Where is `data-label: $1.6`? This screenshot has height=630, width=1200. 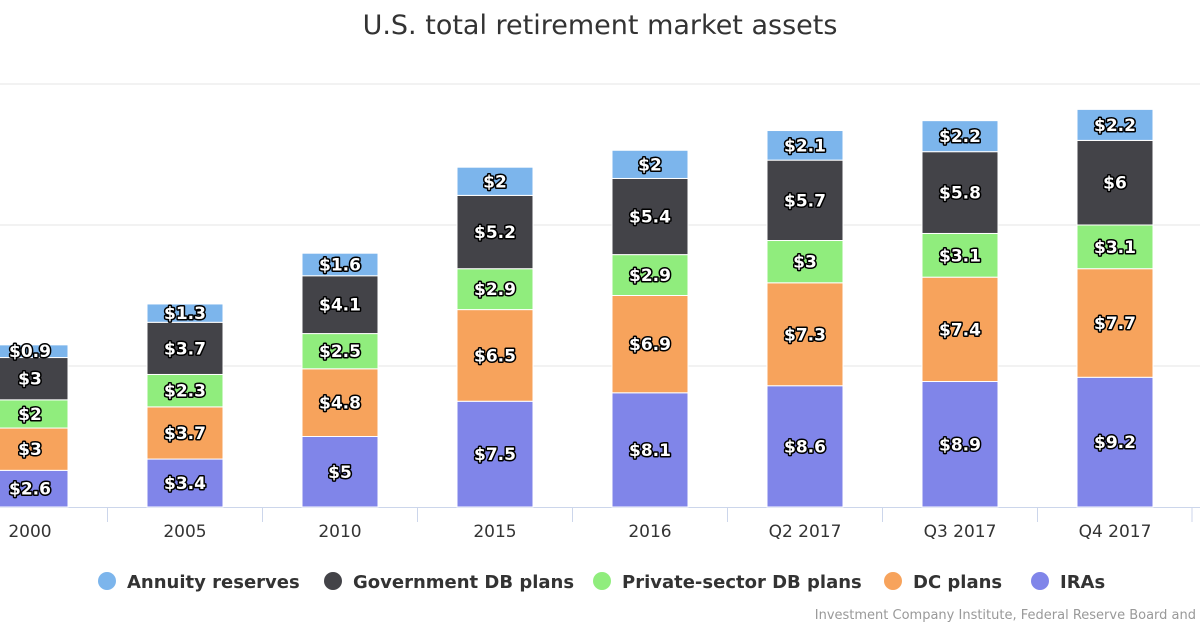 data-label: $1.6 is located at coordinates (340, 265).